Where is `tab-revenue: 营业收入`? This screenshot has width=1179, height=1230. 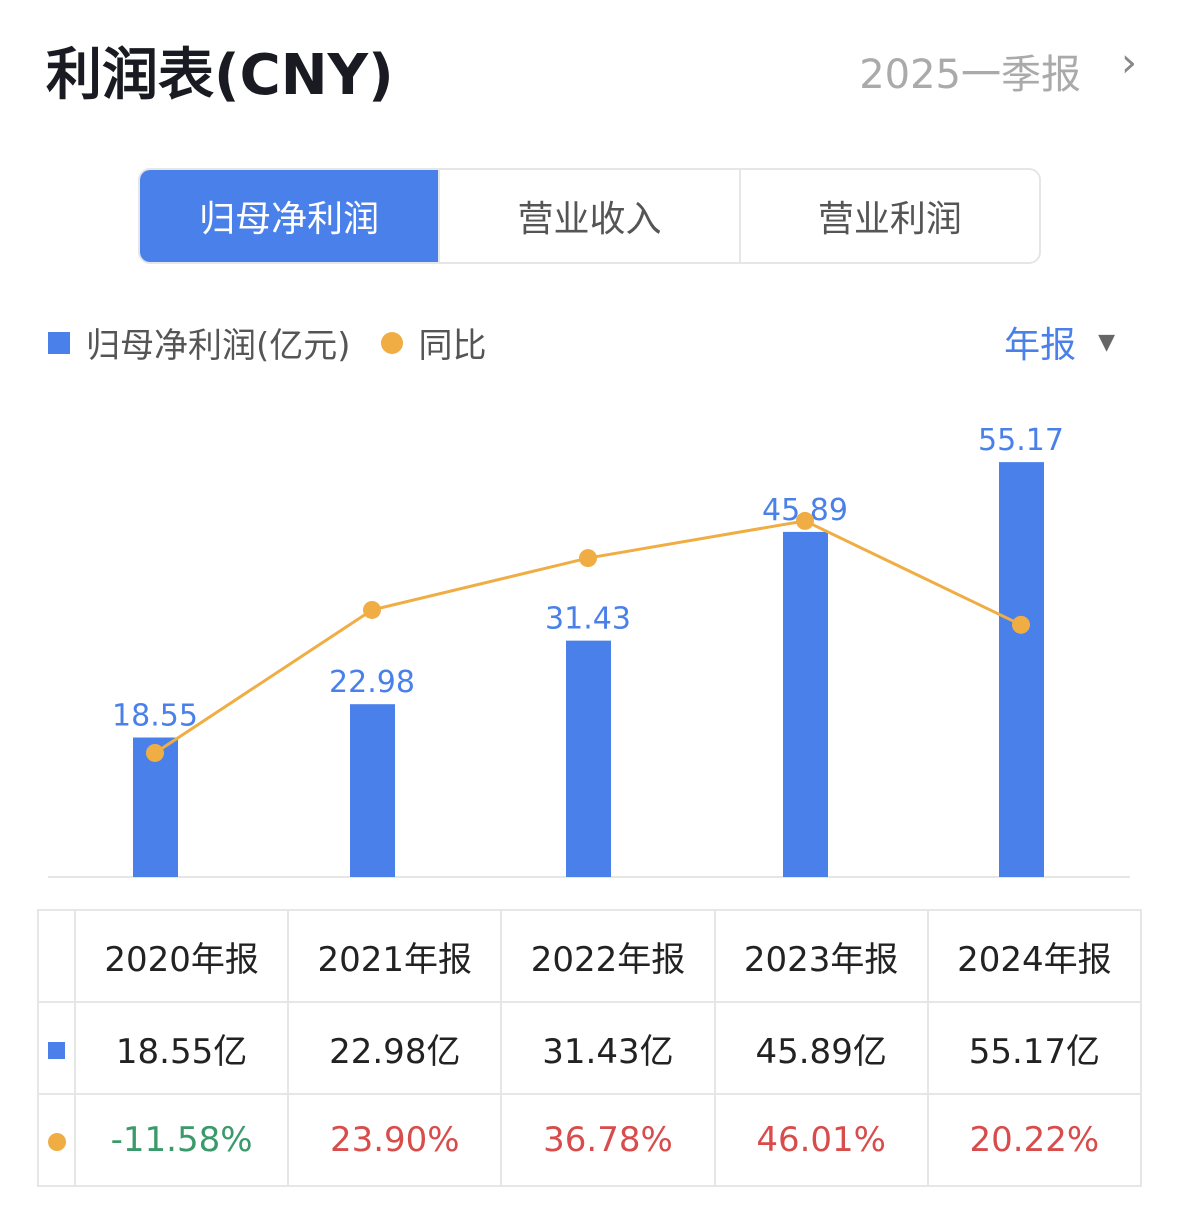
tab-revenue: 营业收入 is located at coordinates (588, 216).